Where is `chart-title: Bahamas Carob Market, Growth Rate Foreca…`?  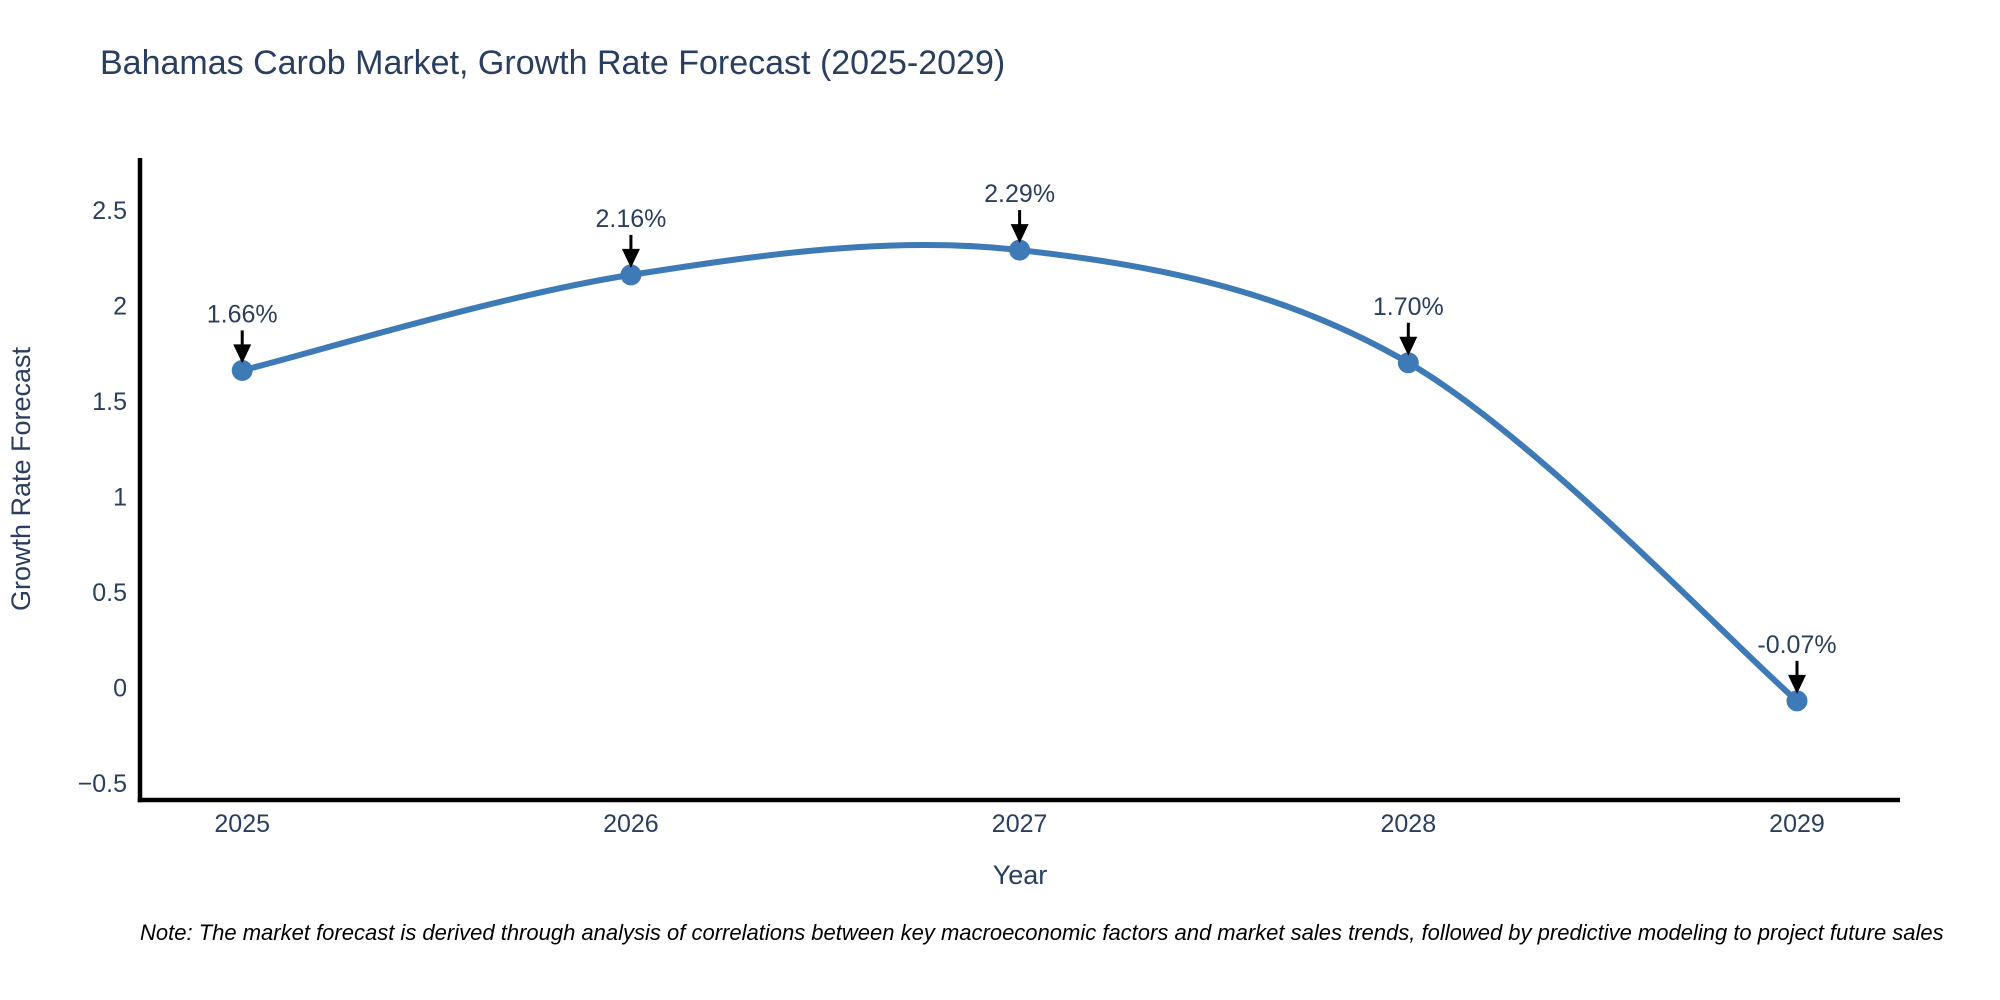
chart-title: Bahamas Carob Market, Growth Rate Foreca… is located at coordinates (552, 63).